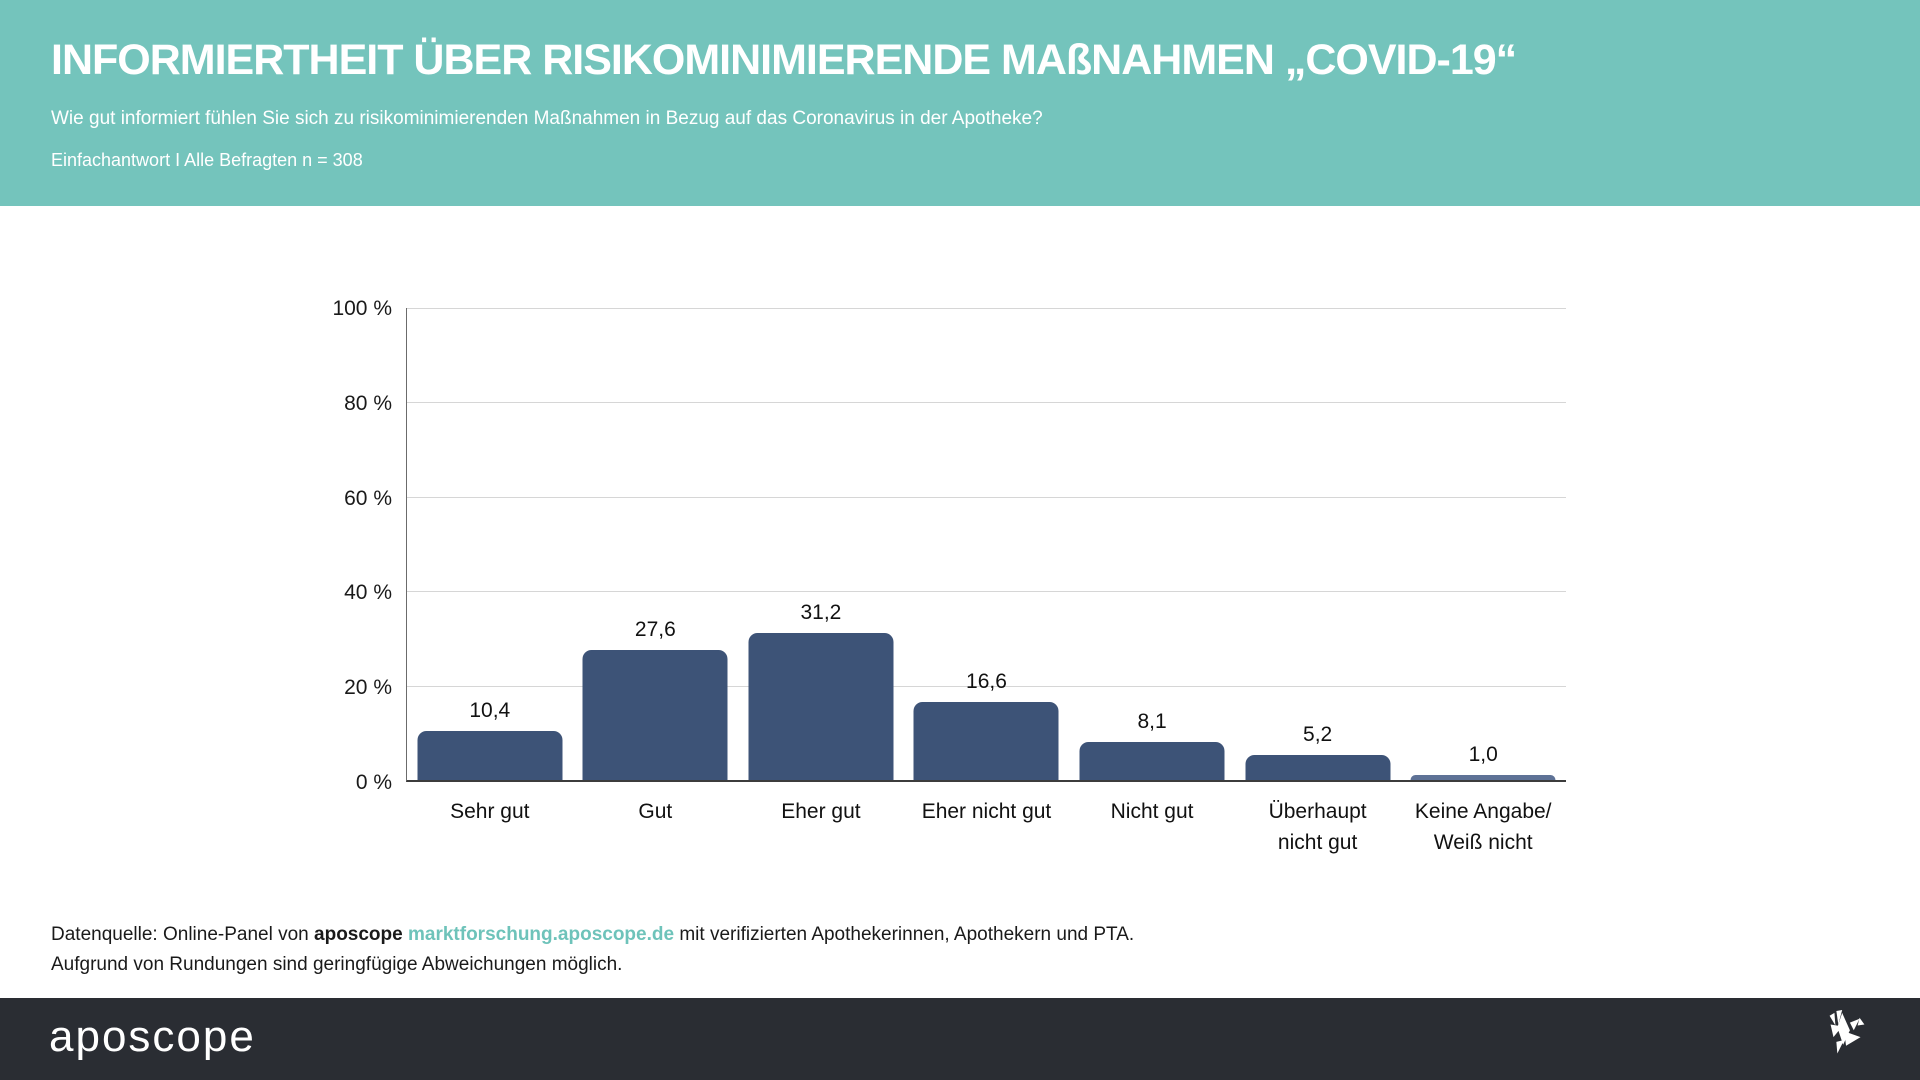  What do you see at coordinates (1317, 827) in the screenshot?
I see `x-axis-label: Überhaupt nicht gut` at bounding box center [1317, 827].